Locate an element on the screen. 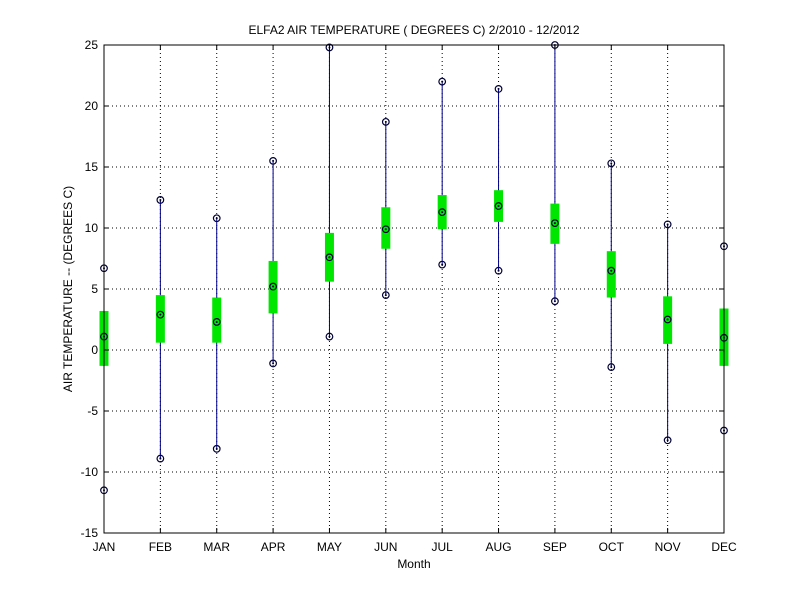  x-tick-label: MAY is located at coordinates (329, 547).